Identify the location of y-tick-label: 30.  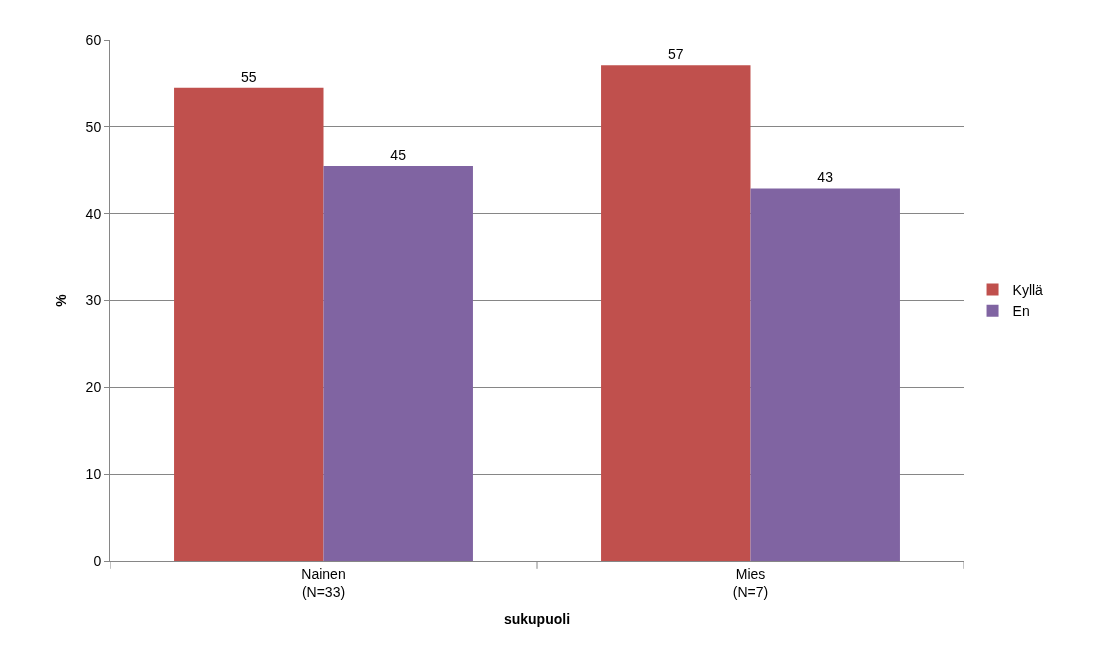
(93, 300).